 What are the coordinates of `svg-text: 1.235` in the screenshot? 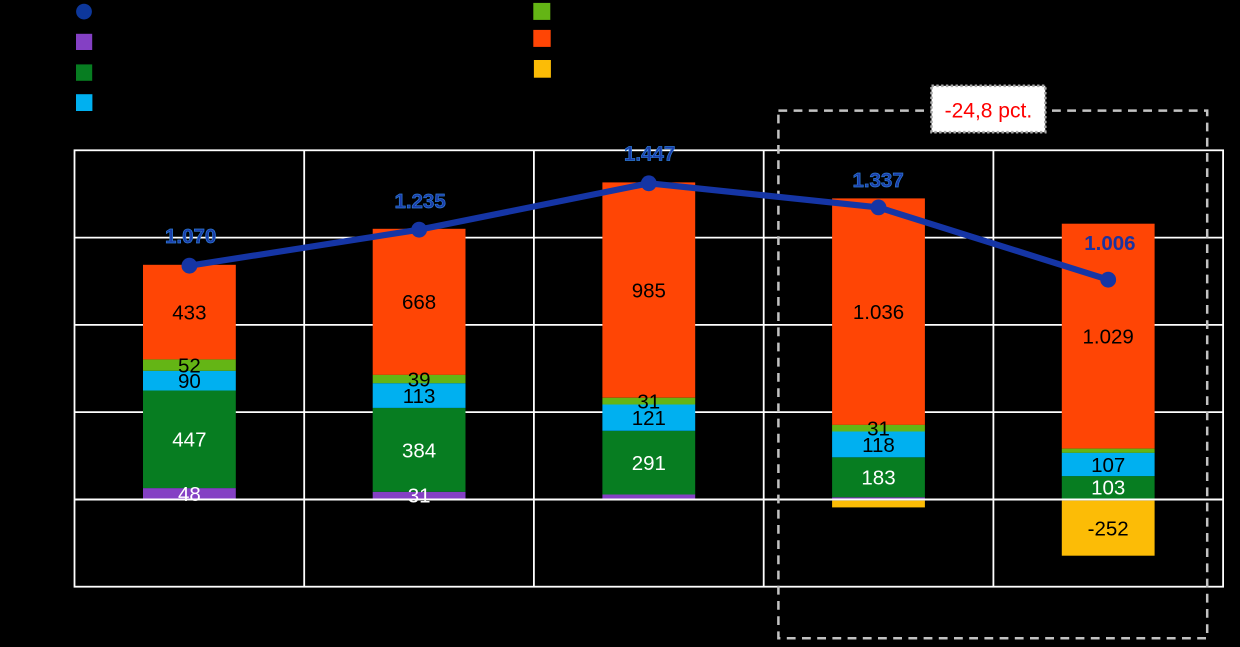 It's located at (419, 201).